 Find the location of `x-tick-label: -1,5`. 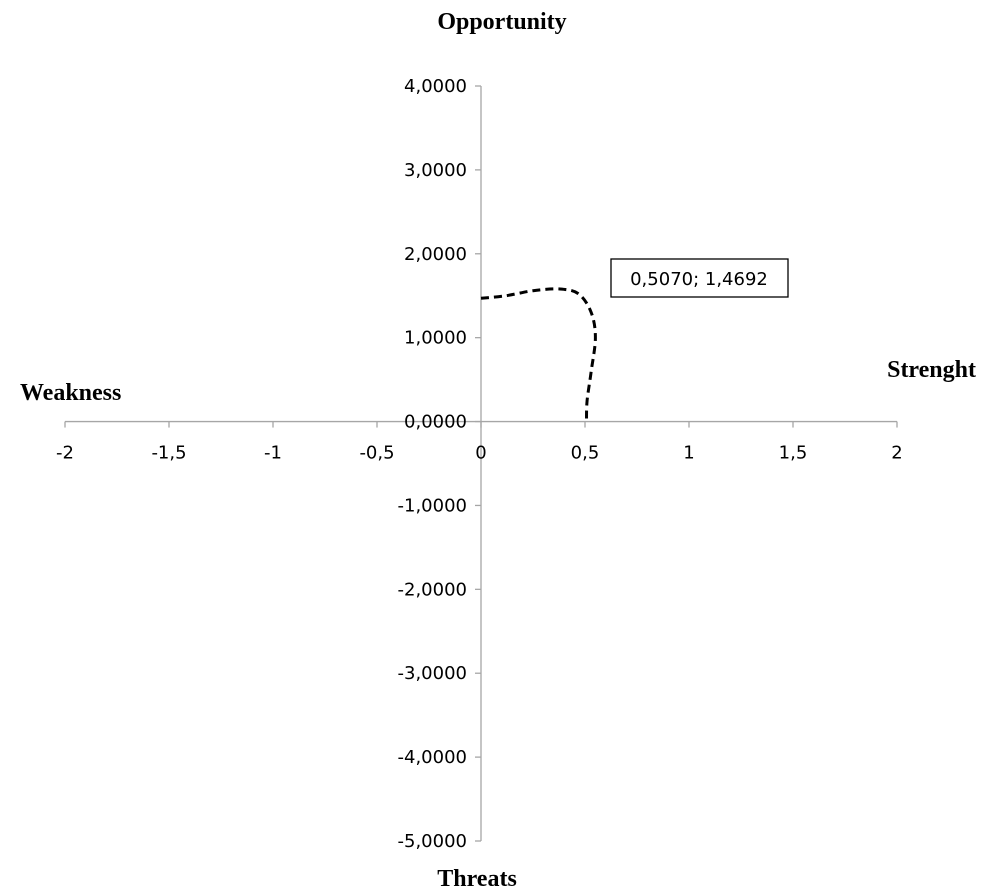

x-tick-label: -1,5 is located at coordinates (168, 453).